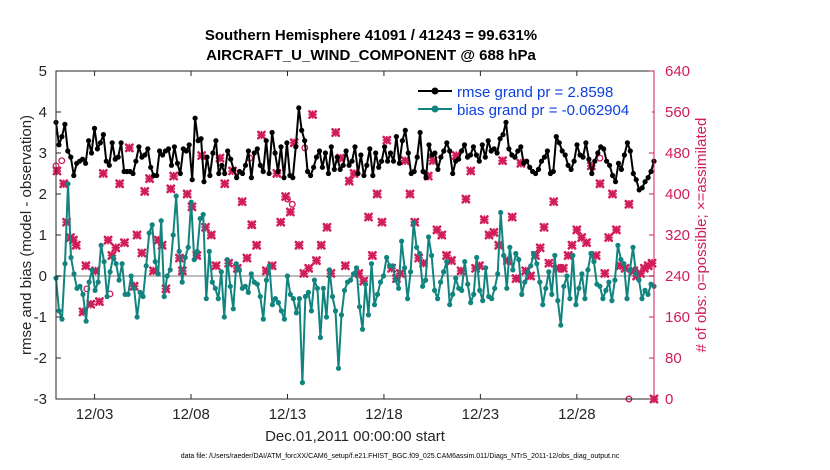 The height and width of the screenshot is (470, 830). I want to click on y2-tick-label: 560, so click(677, 112).